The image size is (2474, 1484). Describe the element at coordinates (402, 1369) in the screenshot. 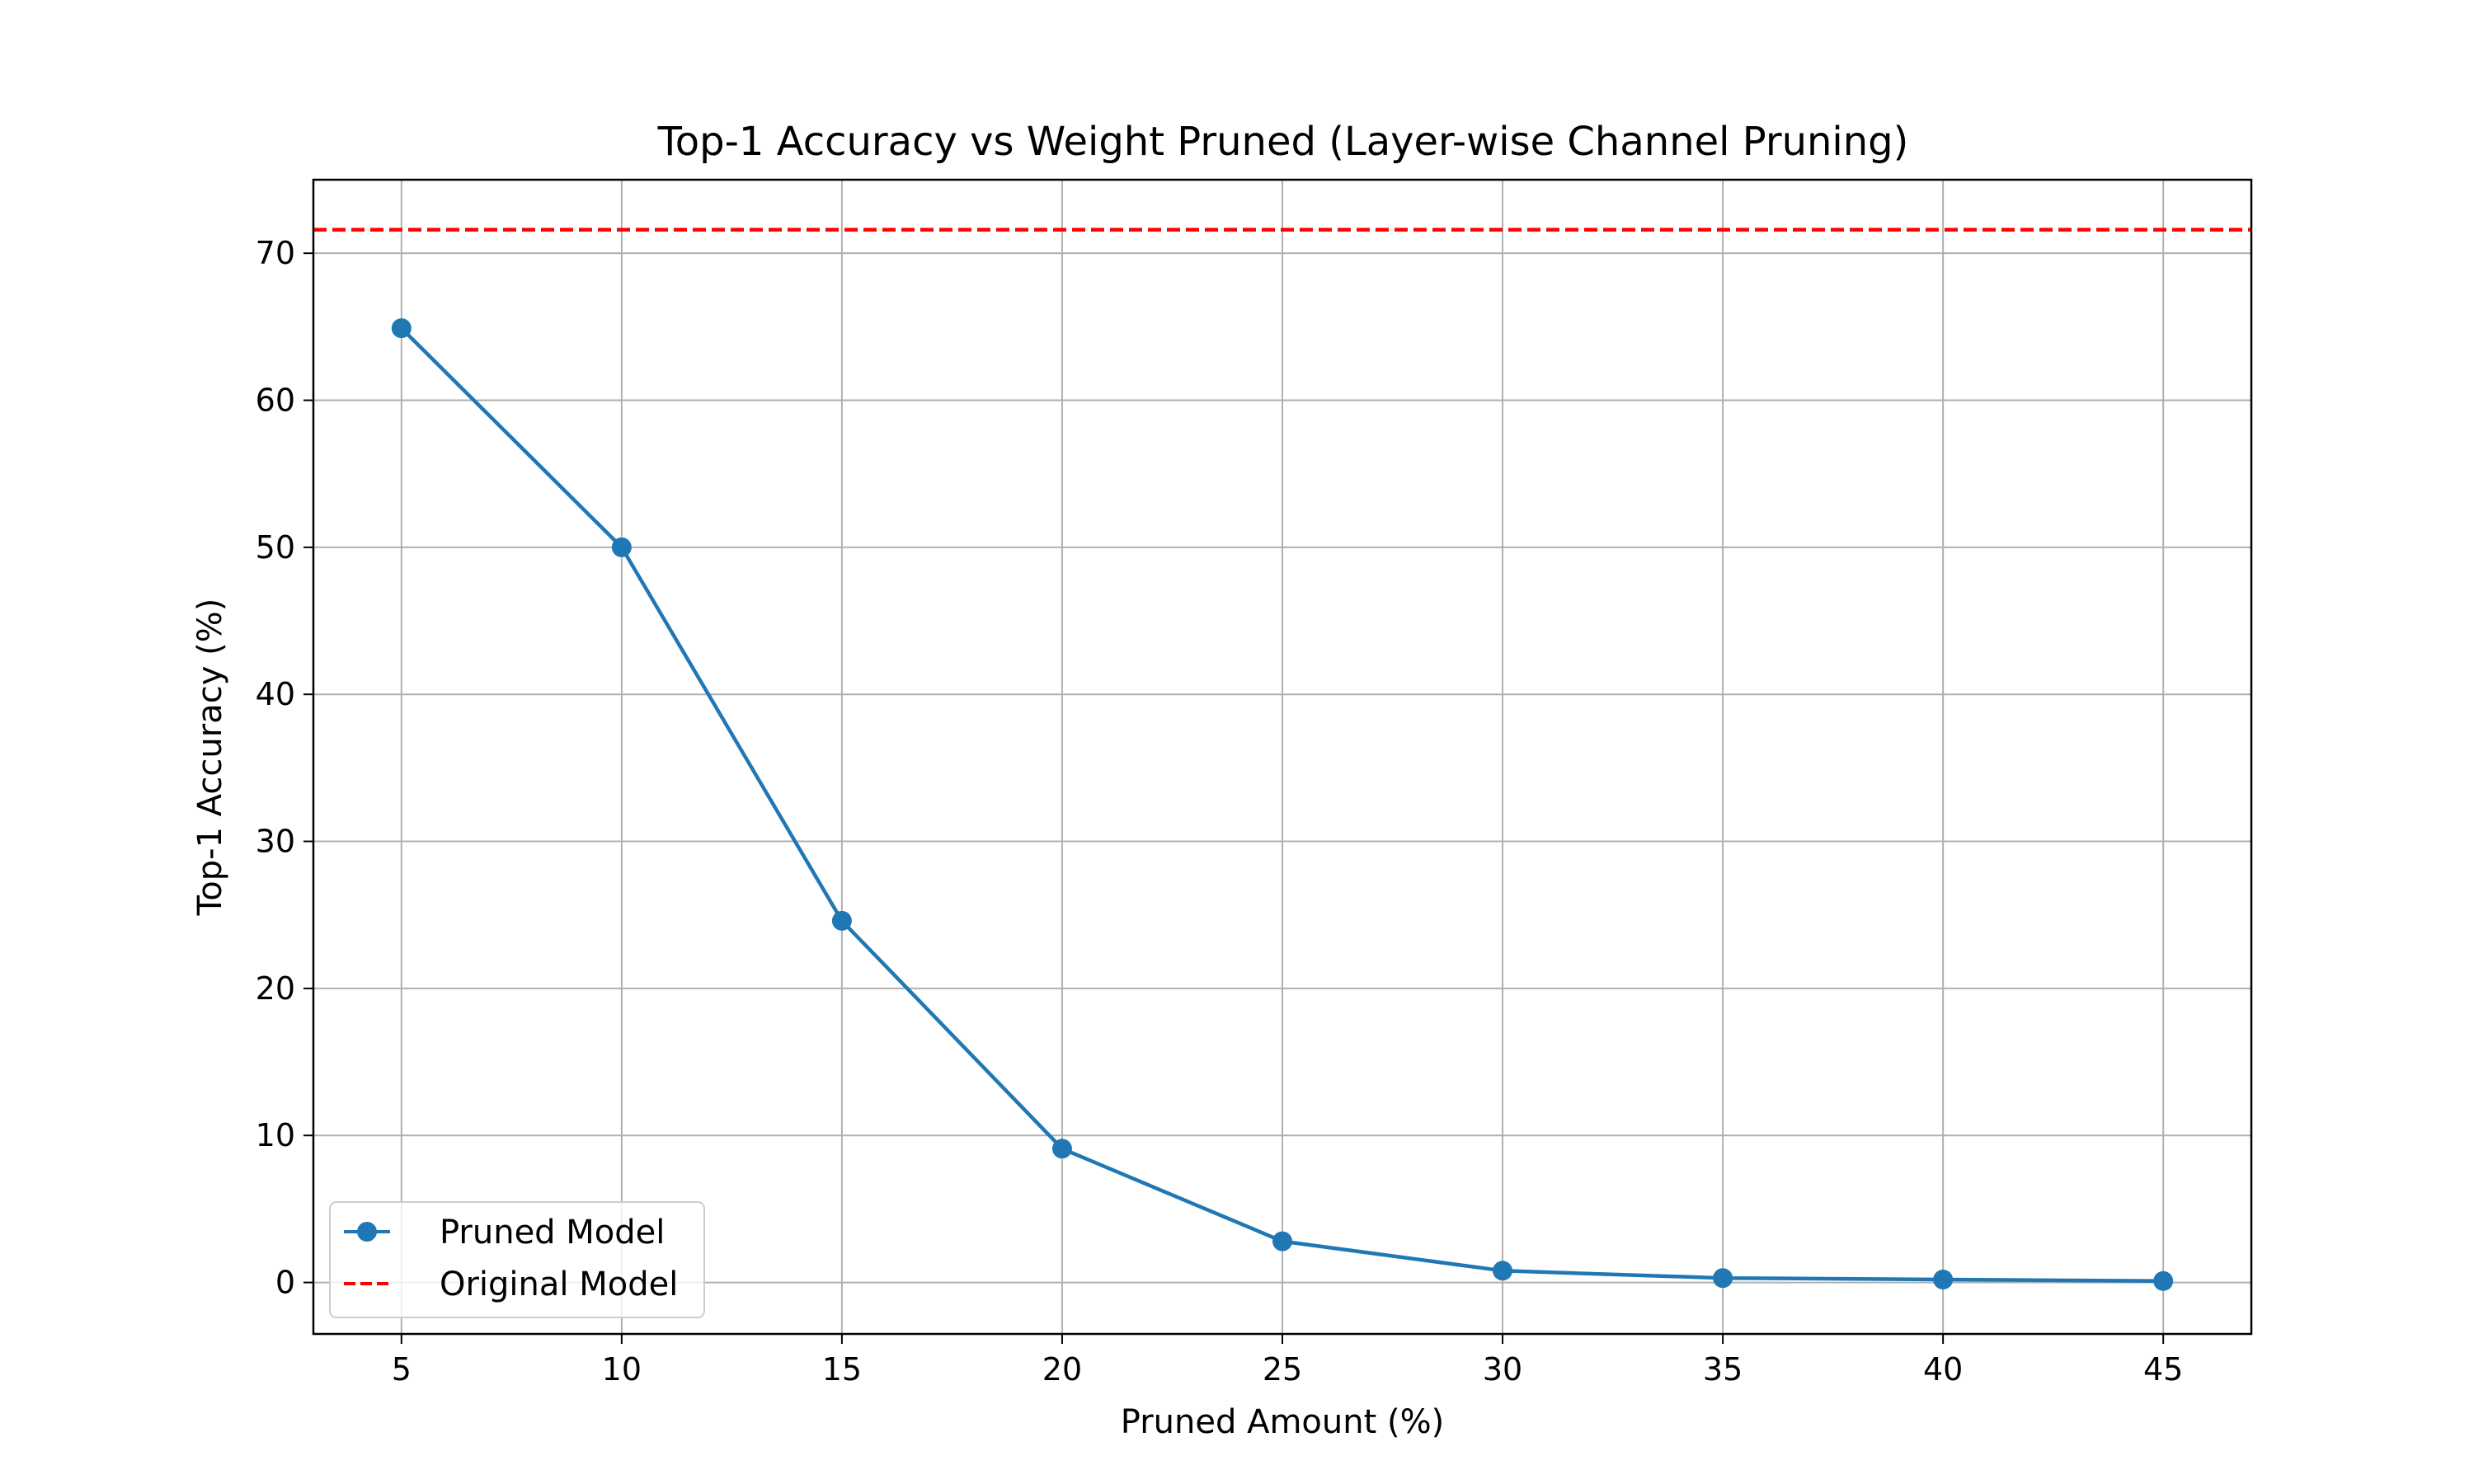

I see `x-tick-label-5: 5` at that location.